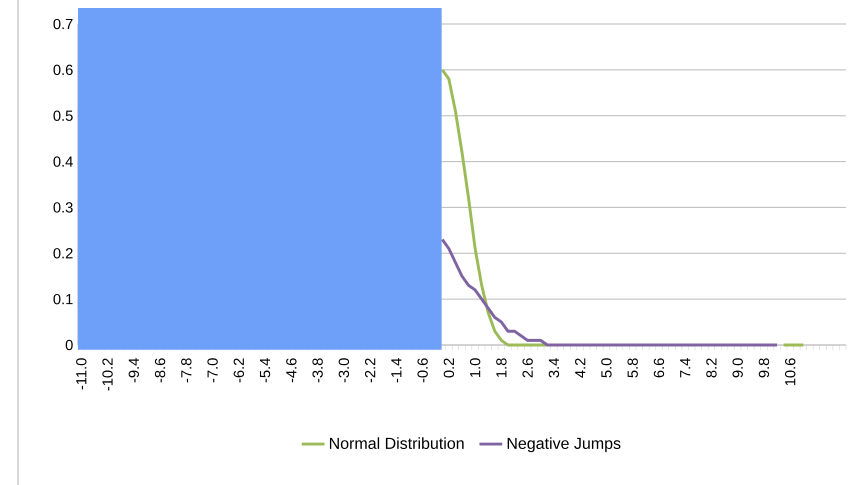  Describe the element at coordinates (186, 370) in the screenshot. I see `x-tick-label: -7.8` at that location.